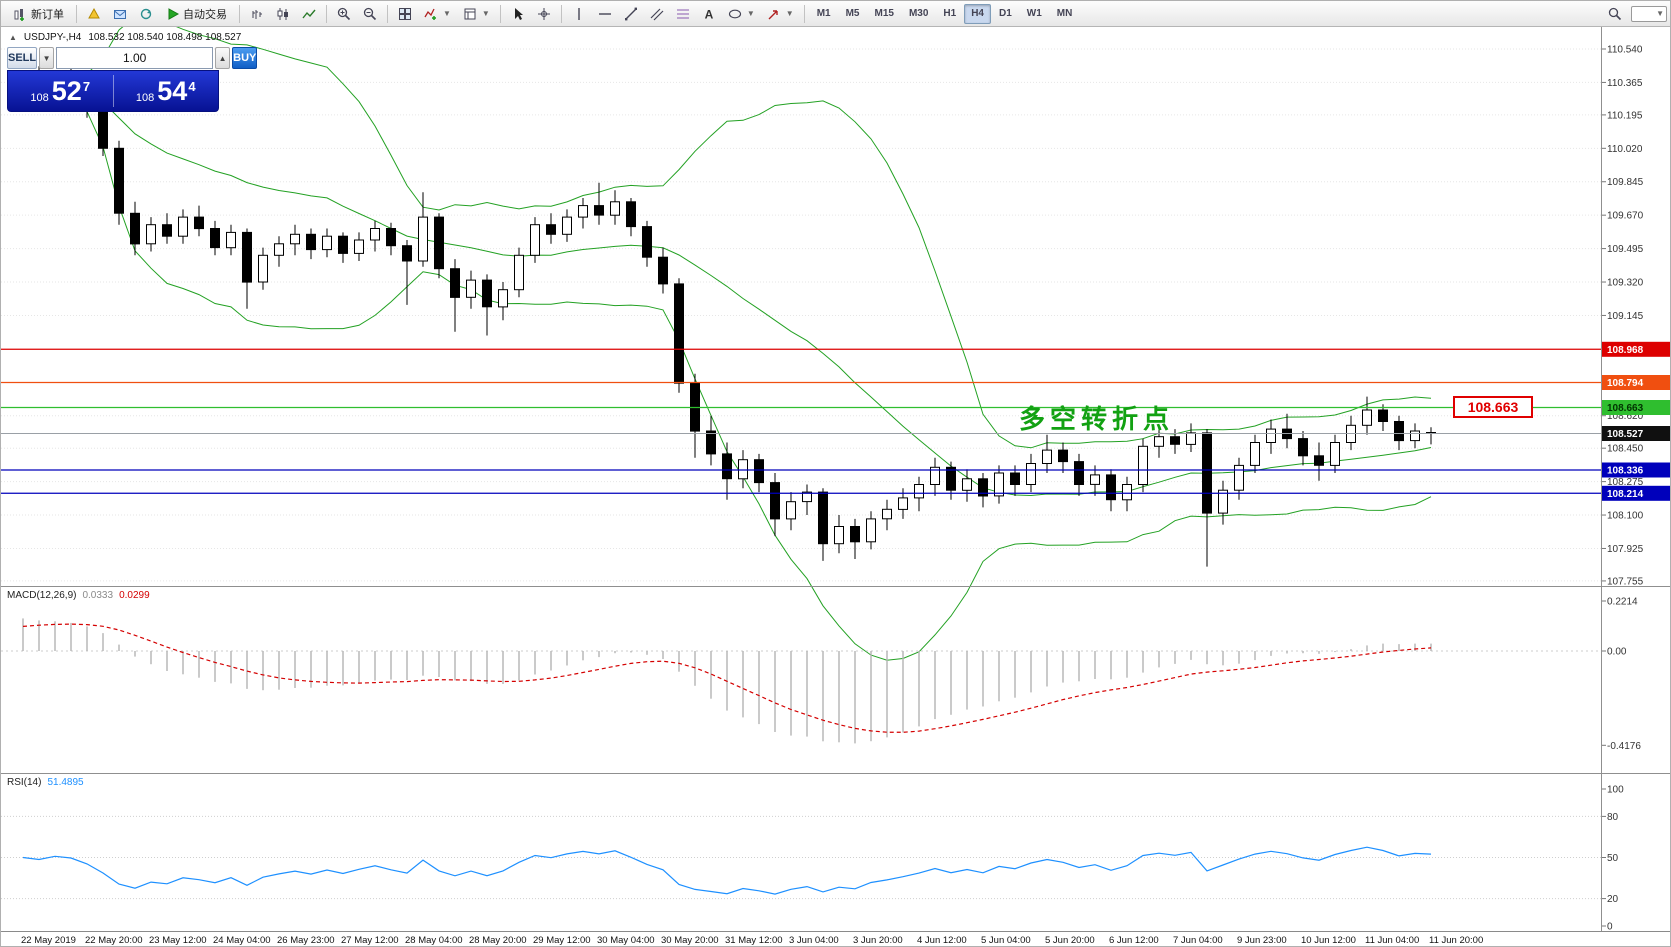  I want to click on alerts-button, so click(94, 14).